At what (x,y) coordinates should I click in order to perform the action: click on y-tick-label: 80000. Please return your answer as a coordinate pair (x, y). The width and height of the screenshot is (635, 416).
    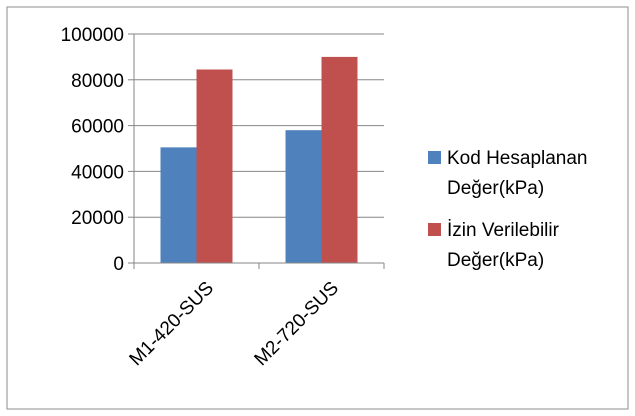
    Looking at the image, I should click on (97, 81).